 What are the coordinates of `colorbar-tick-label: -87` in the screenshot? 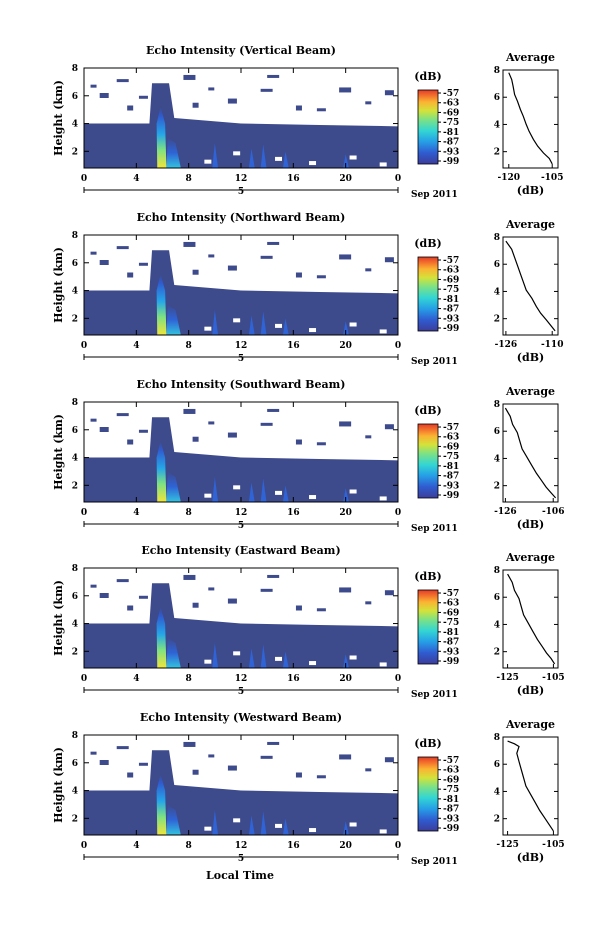 It's located at (451, 143).